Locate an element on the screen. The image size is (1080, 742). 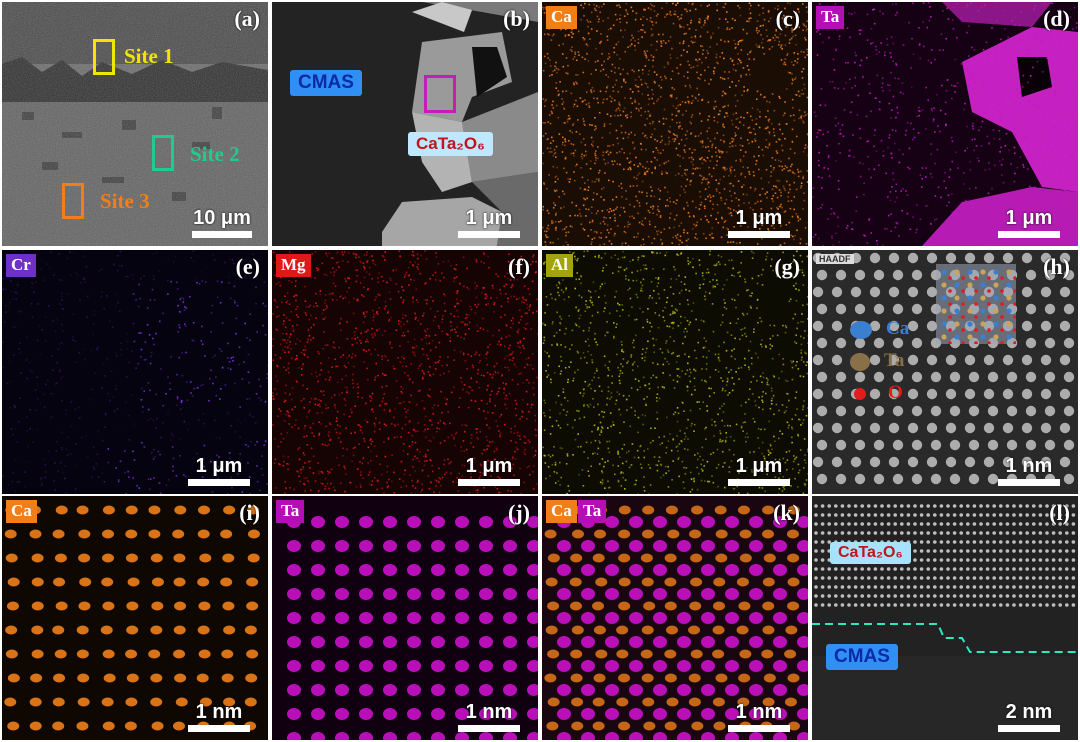
legend-o-text: O is located at coordinates (895, 392).